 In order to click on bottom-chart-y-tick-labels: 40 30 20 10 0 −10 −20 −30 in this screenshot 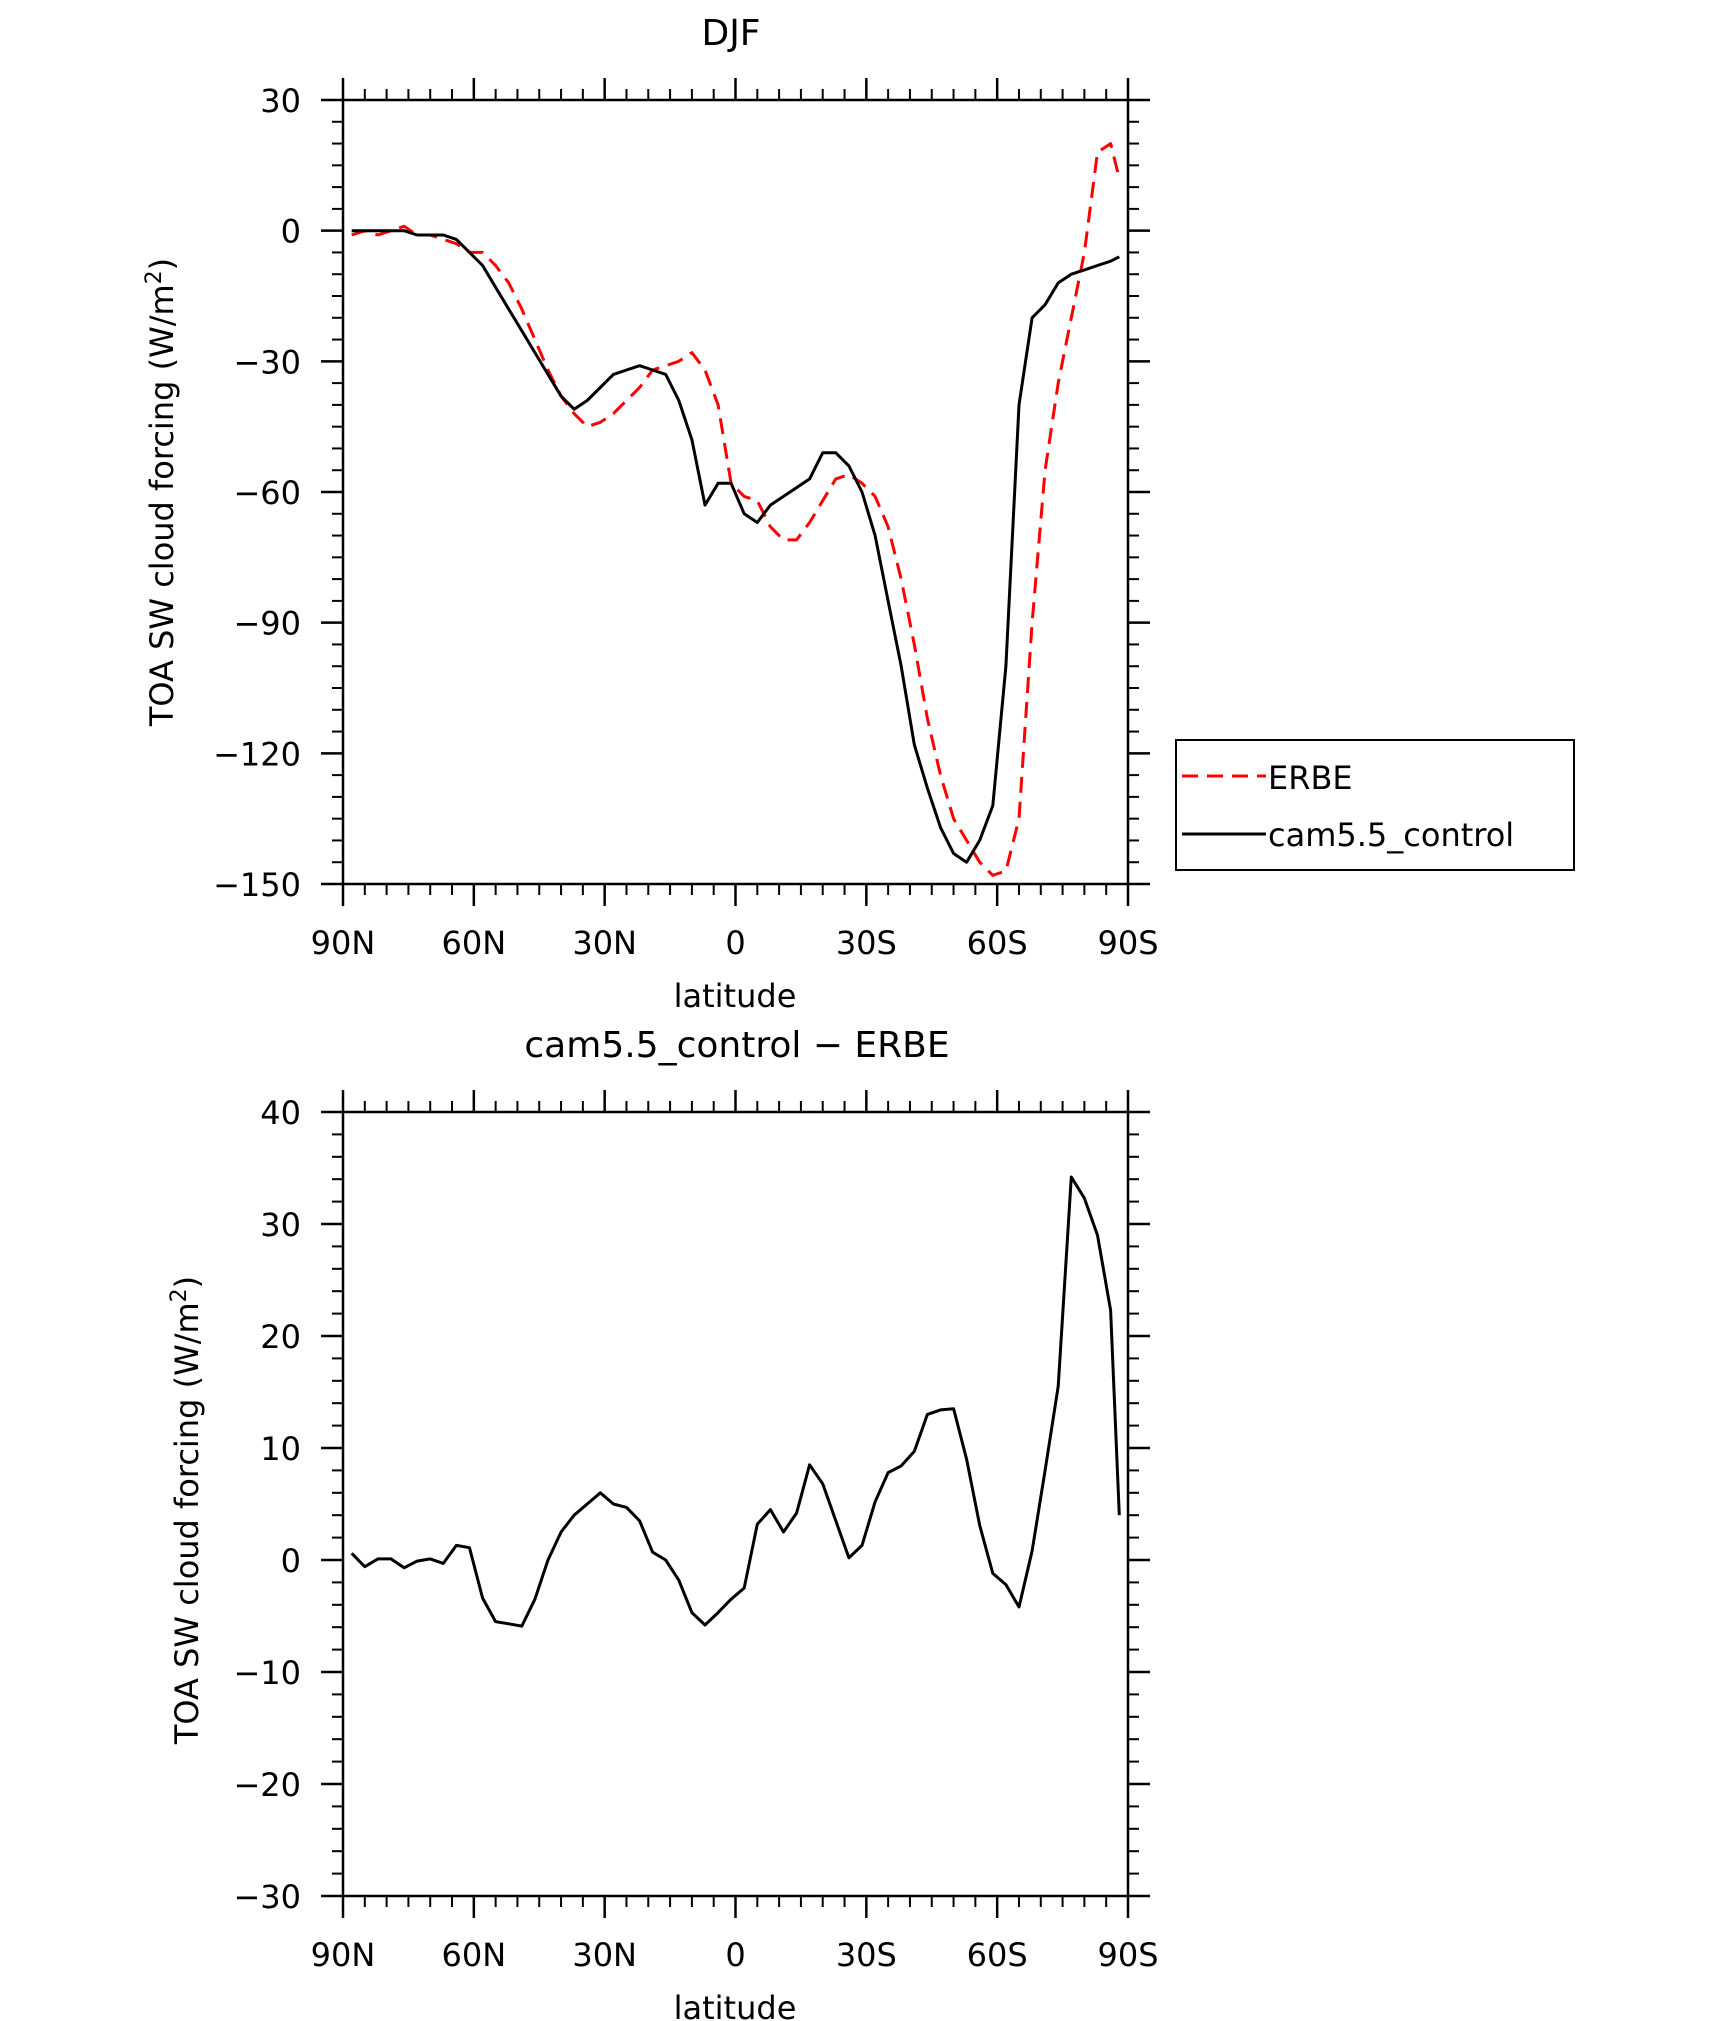, I will do `click(267, 1505)`.